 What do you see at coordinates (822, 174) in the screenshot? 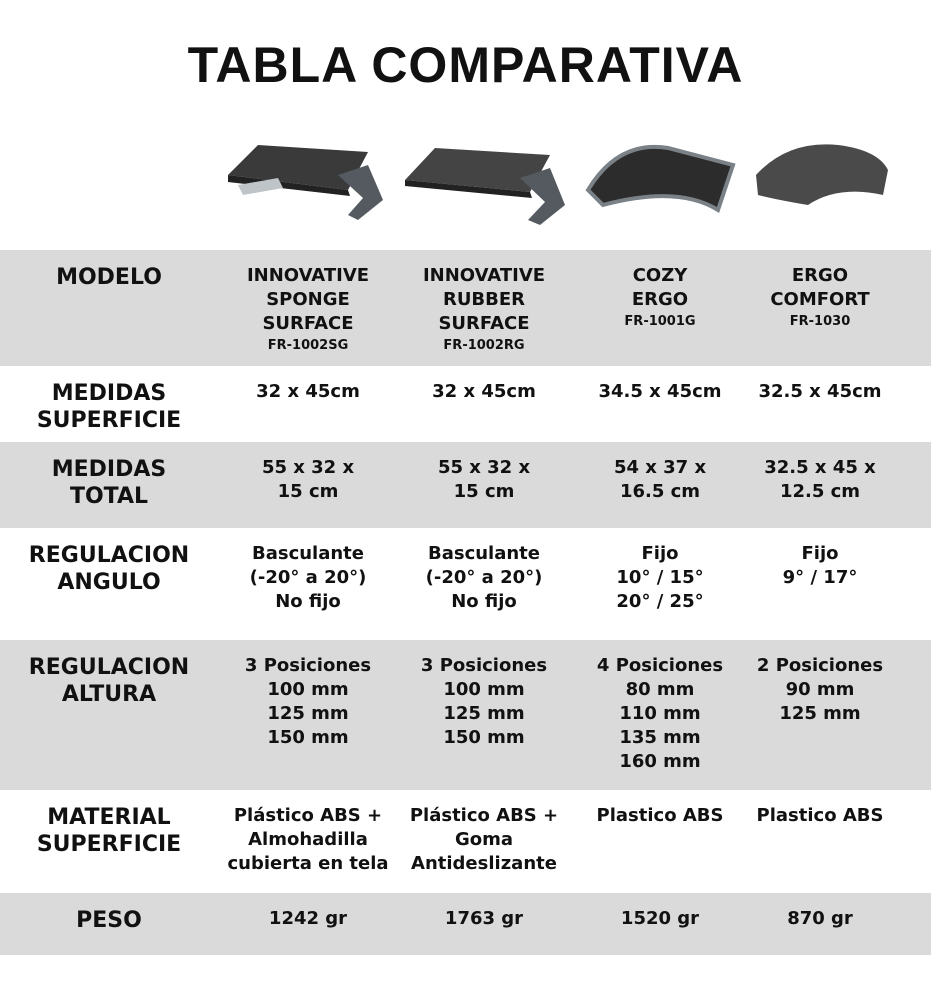
I see `footrest-ergo-comfort-image` at bounding box center [822, 174].